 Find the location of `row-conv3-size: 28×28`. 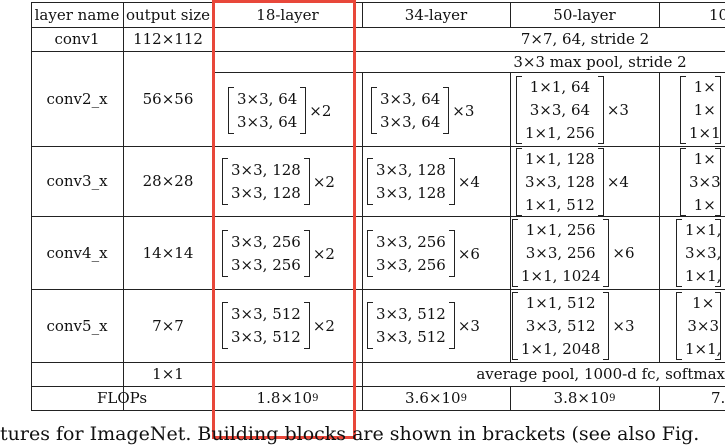

row-conv3-size: 28×28 is located at coordinates (168, 181).